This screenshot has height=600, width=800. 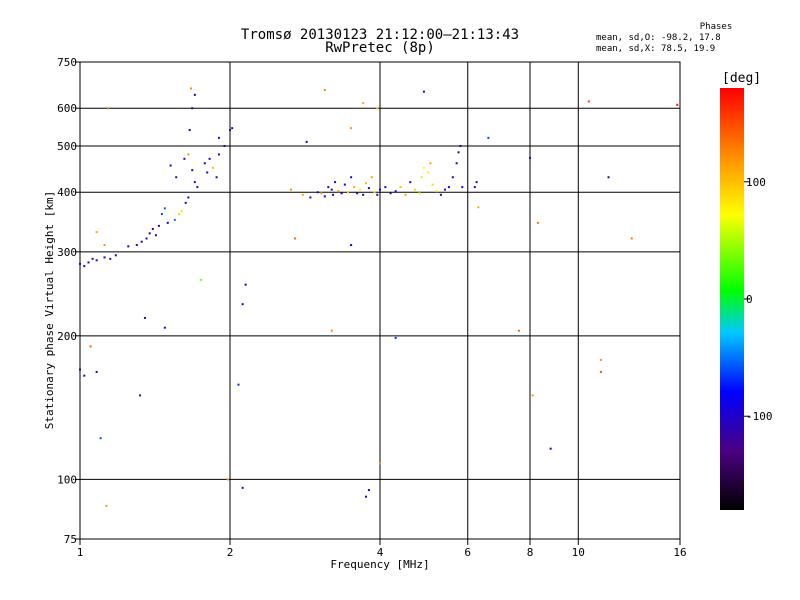 What do you see at coordinates (732, 299) in the screenshot?
I see `colorbar` at bounding box center [732, 299].